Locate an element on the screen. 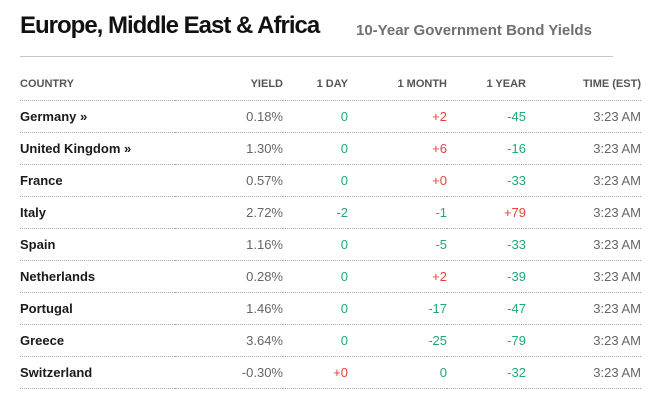  one-year-change: -79 is located at coordinates (486, 340).